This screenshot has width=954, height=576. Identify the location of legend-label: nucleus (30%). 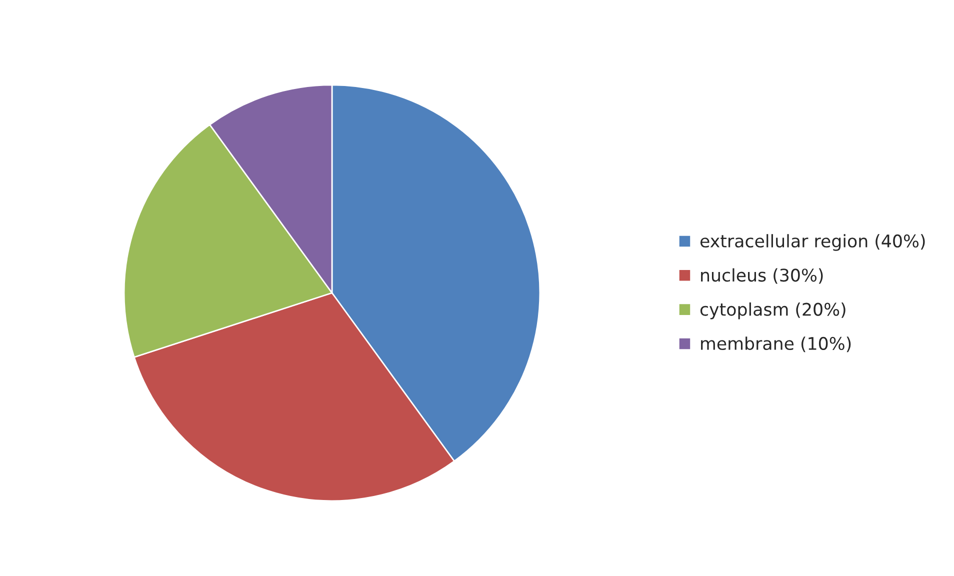
(762, 276).